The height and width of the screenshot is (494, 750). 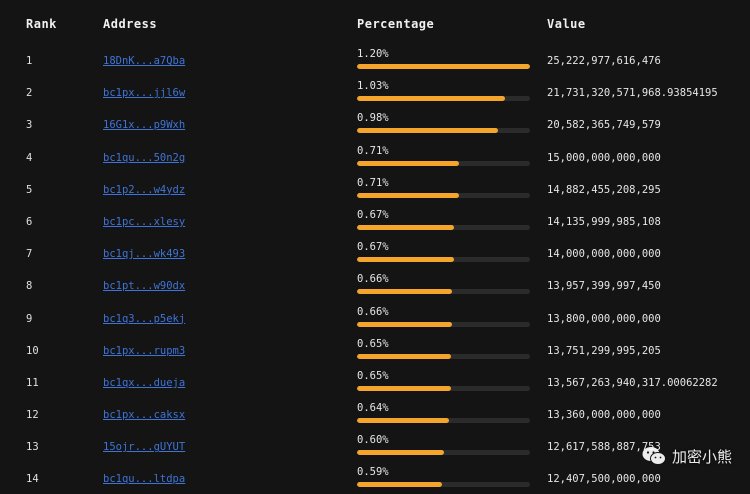 What do you see at coordinates (29, 254) in the screenshot?
I see `rank-cell: 7` at bounding box center [29, 254].